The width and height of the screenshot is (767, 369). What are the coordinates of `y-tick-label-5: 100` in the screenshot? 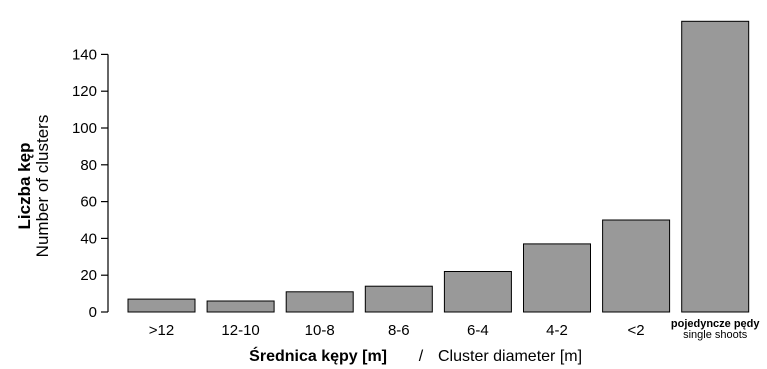 It's located at (84, 128).